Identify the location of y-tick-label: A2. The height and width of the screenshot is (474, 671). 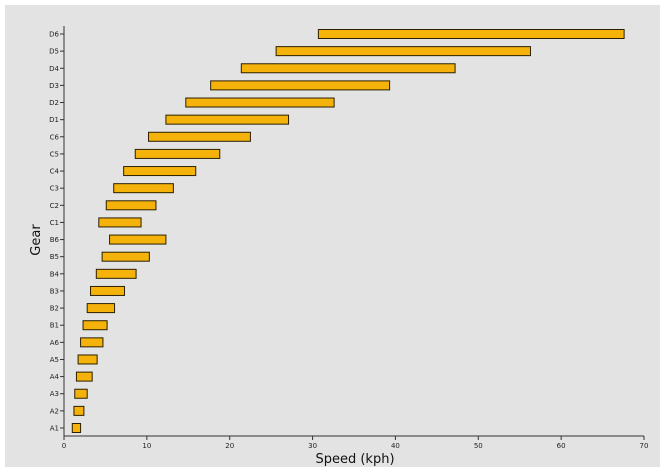
(54, 411).